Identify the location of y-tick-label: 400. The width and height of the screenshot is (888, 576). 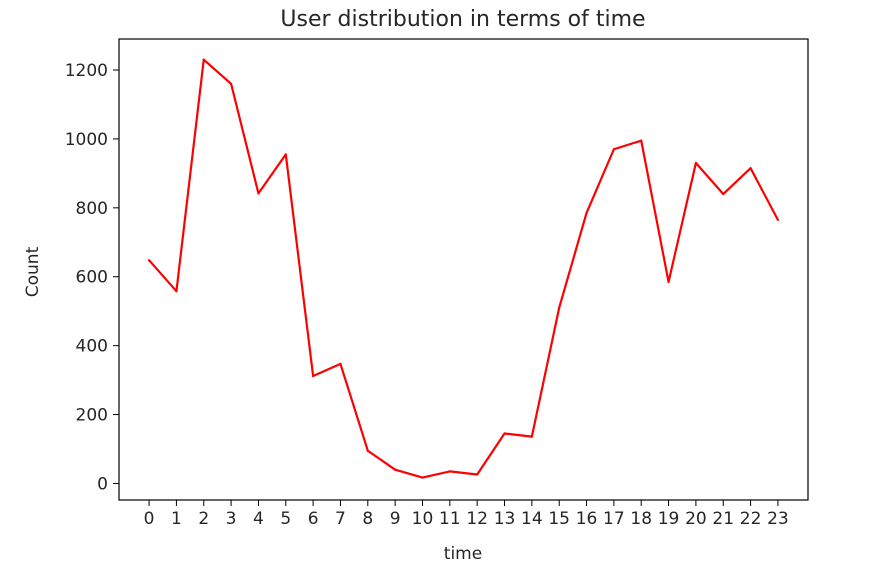
(92, 347).